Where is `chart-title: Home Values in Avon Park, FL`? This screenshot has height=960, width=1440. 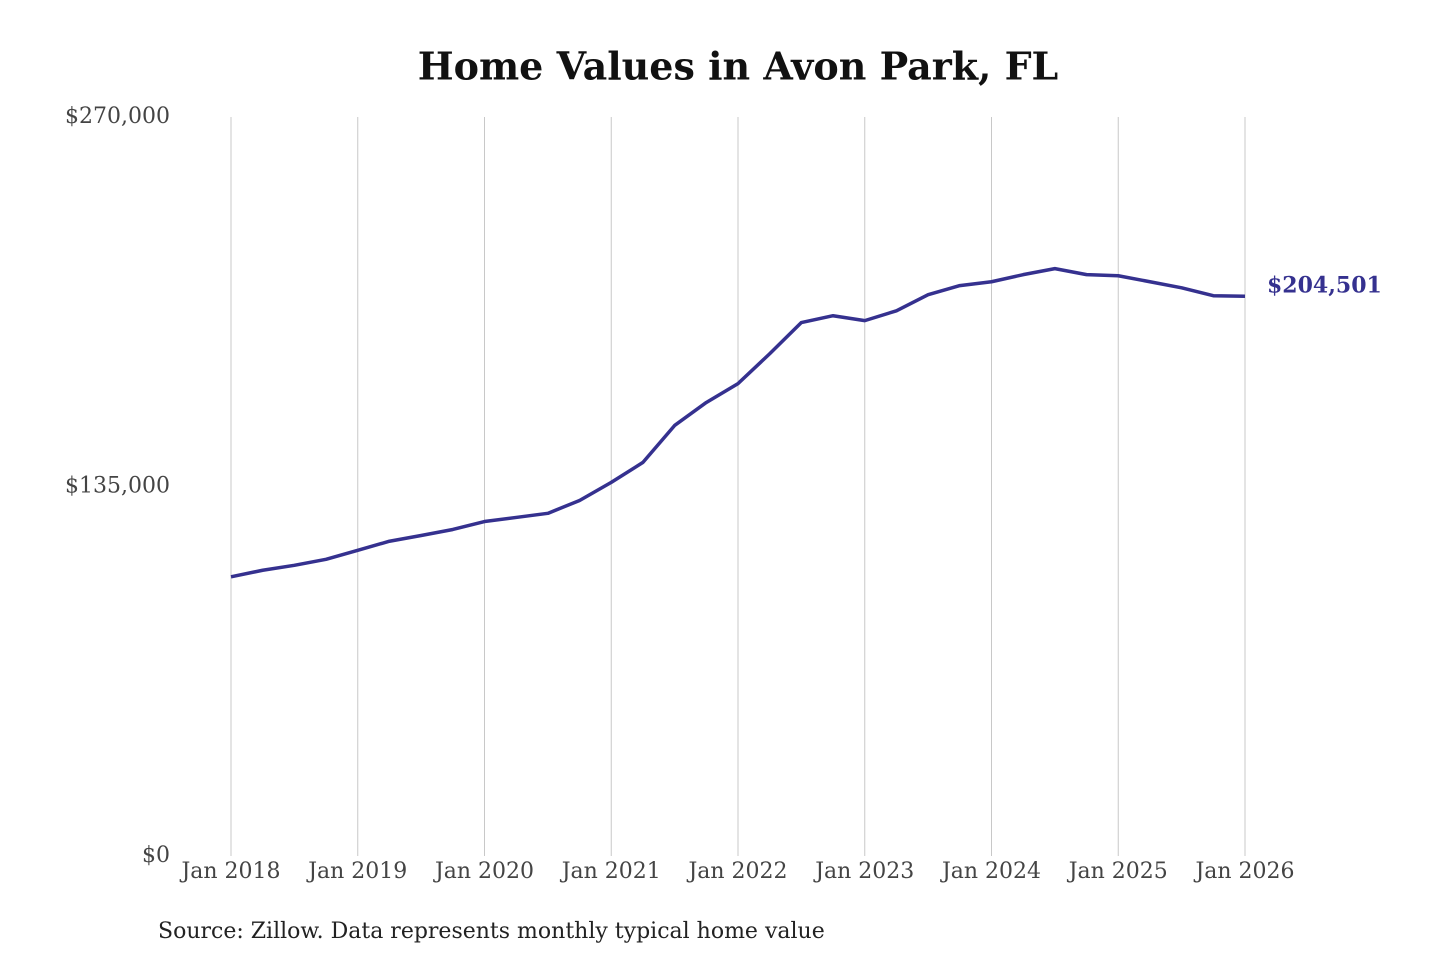
chart-title: Home Values in Avon Park, FL is located at coordinates (738, 66).